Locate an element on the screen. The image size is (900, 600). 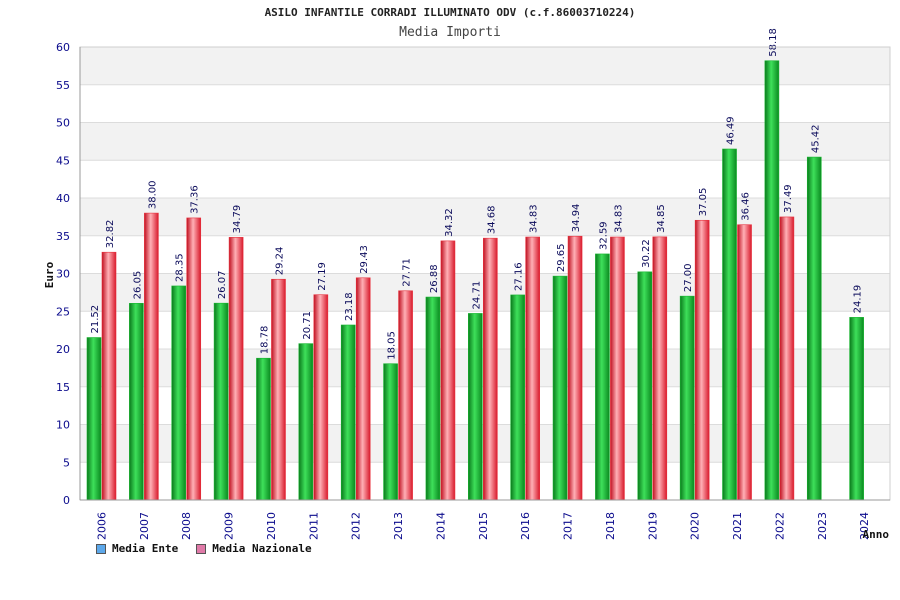
data-label: 38.00 is located at coordinates (152, 194).